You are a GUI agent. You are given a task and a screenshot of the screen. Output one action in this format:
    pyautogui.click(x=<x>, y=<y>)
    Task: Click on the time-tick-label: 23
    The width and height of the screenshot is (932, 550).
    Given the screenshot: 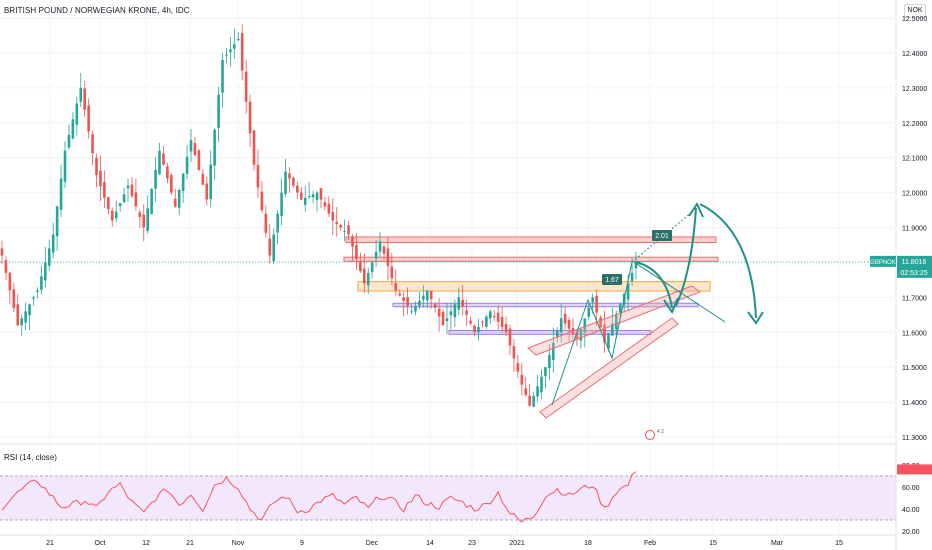 What is the action you would take?
    pyautogui.click(x=472, y=543)
    